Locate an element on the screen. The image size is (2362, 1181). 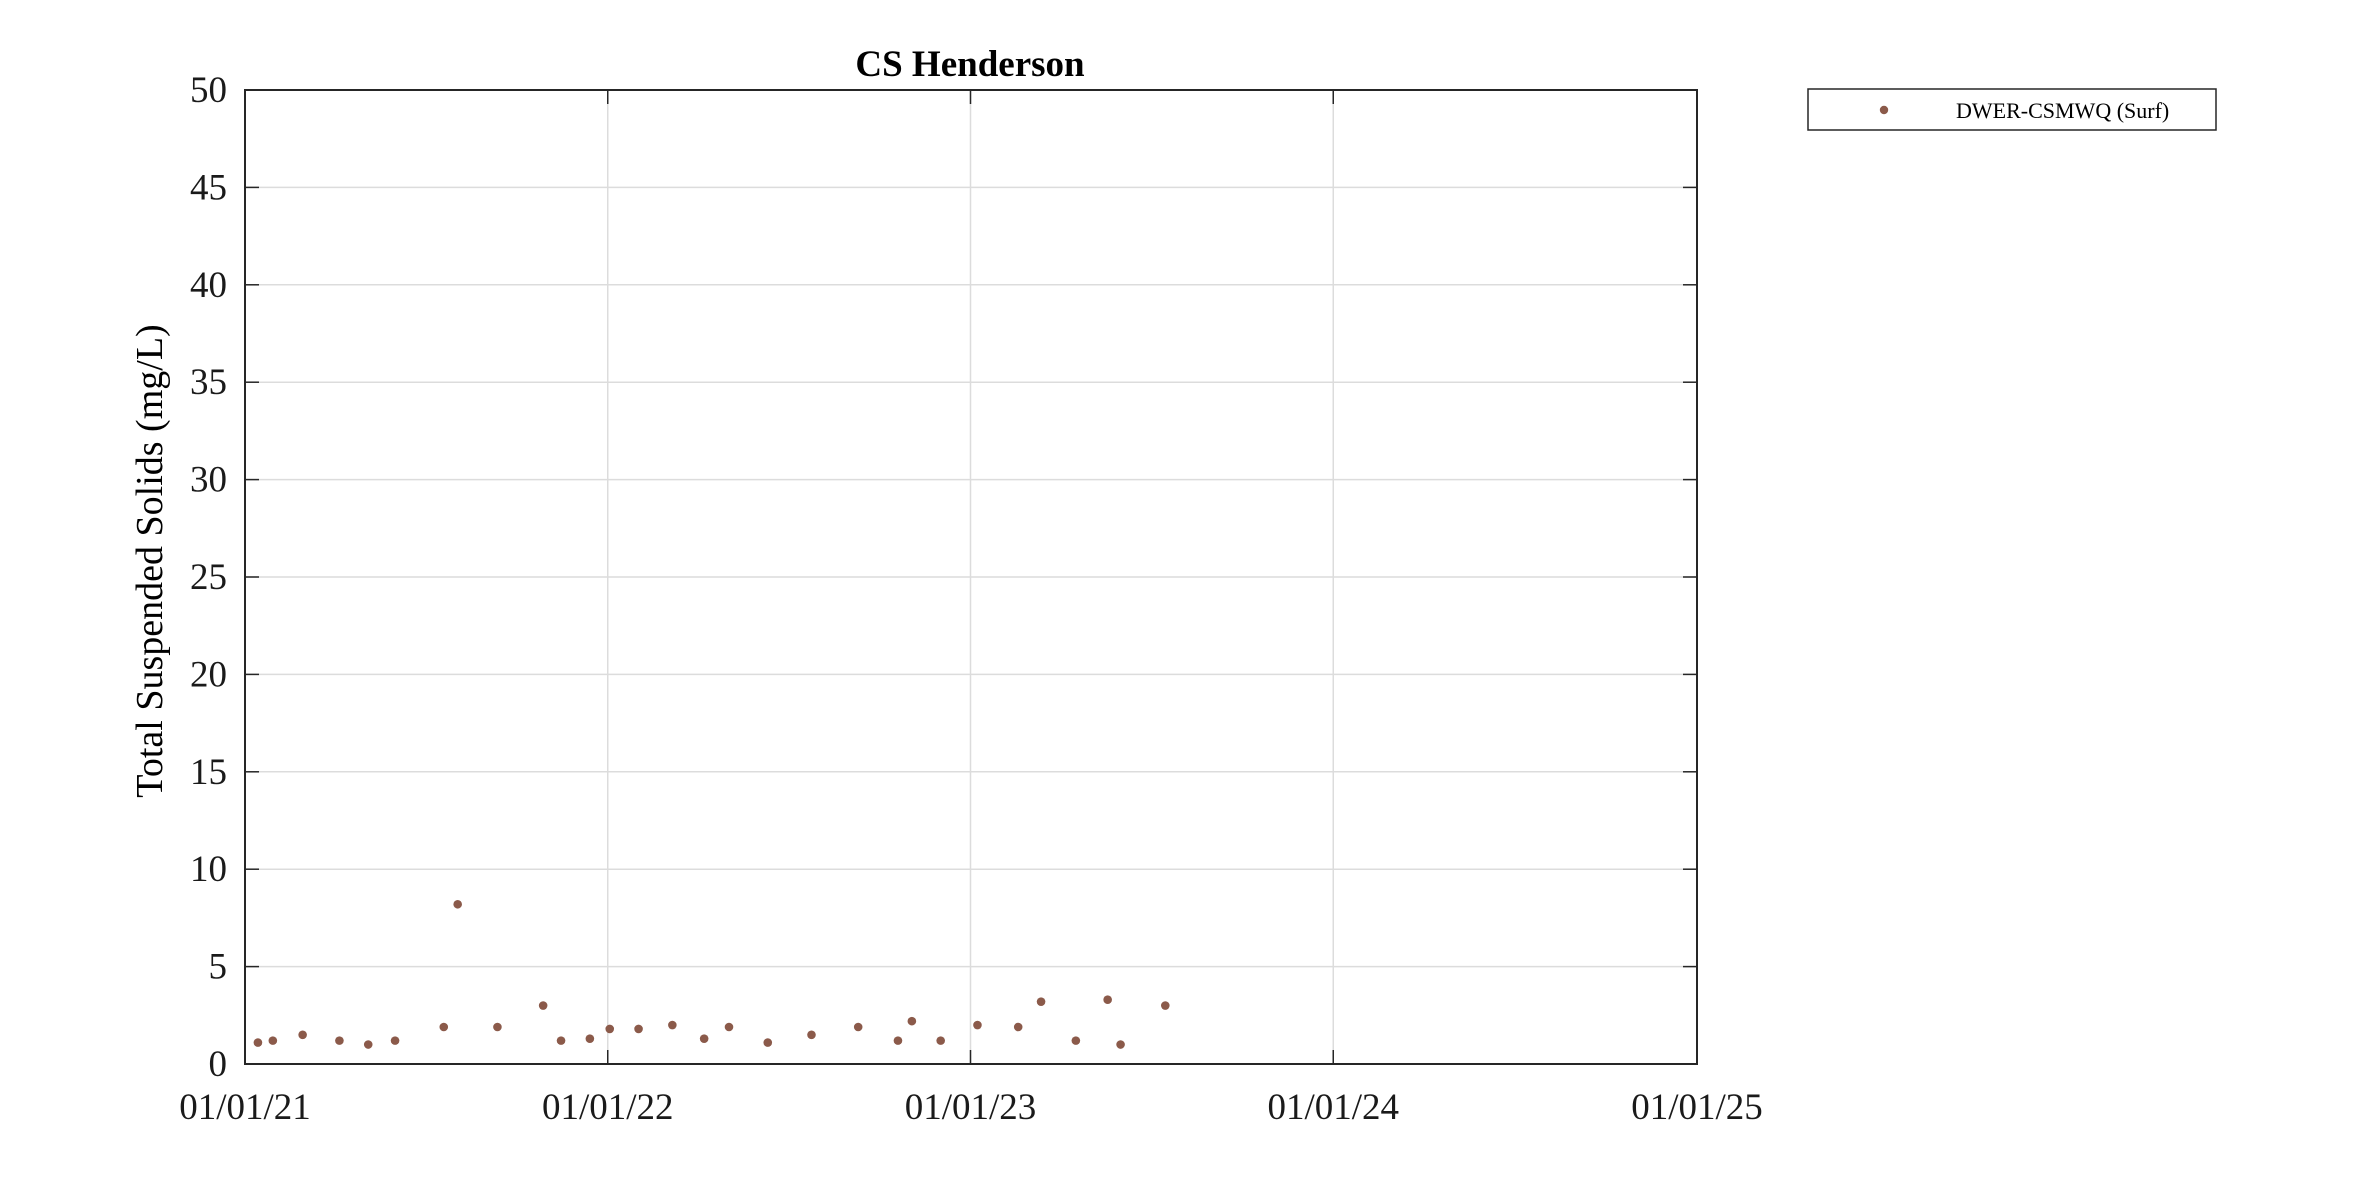
y-tick-label: 20 is located at coordinates (208, 674).